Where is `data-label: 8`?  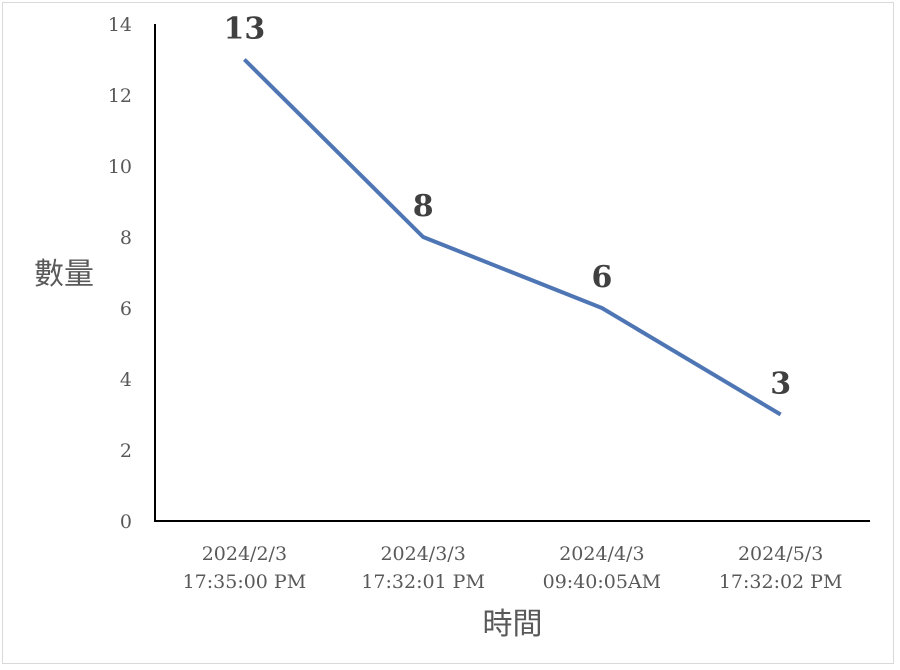
data-label: 8 is located at coordinates (423, 206).